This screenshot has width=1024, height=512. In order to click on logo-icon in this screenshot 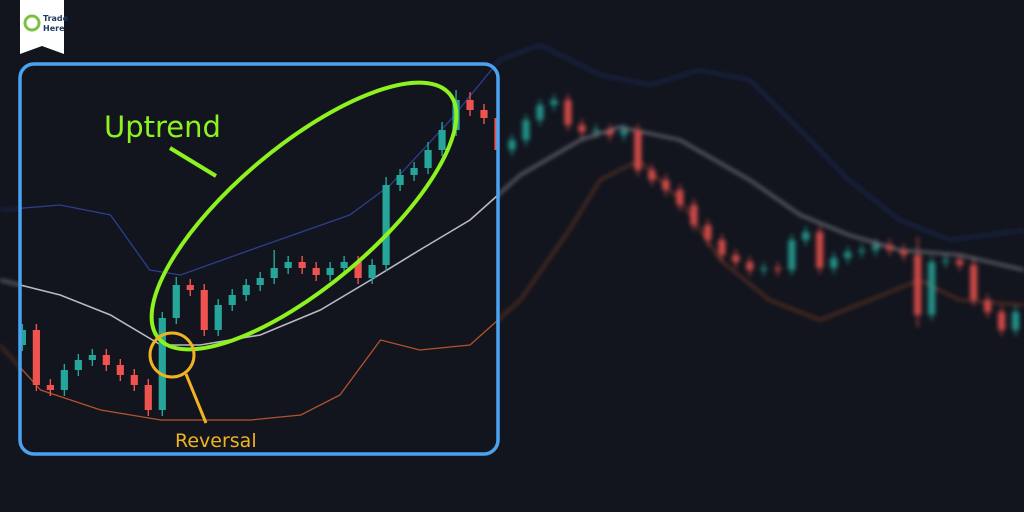, I will do `click(32, 23)`.